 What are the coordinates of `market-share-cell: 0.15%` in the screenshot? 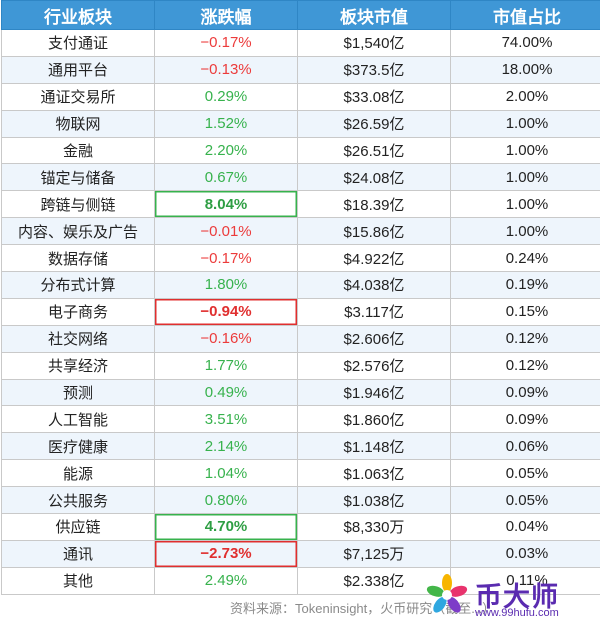 It's located at (525, 311).